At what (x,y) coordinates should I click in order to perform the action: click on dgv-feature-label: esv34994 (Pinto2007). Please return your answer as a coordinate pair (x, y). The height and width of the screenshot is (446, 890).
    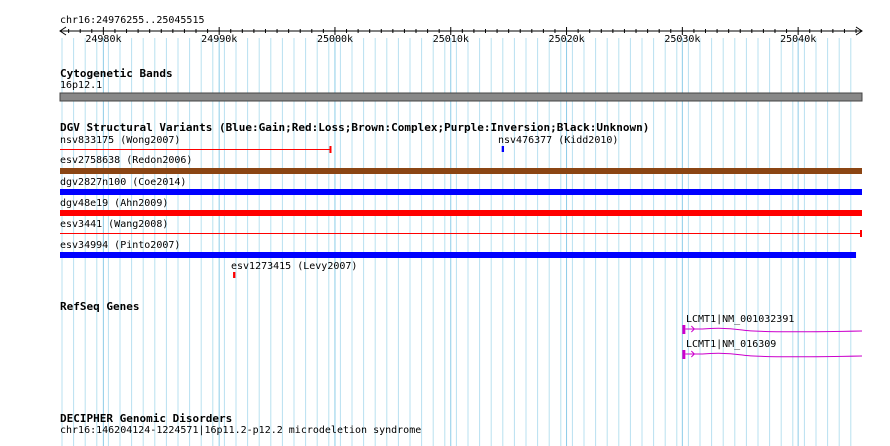
    Looking at the image, I should click on (120, 245).